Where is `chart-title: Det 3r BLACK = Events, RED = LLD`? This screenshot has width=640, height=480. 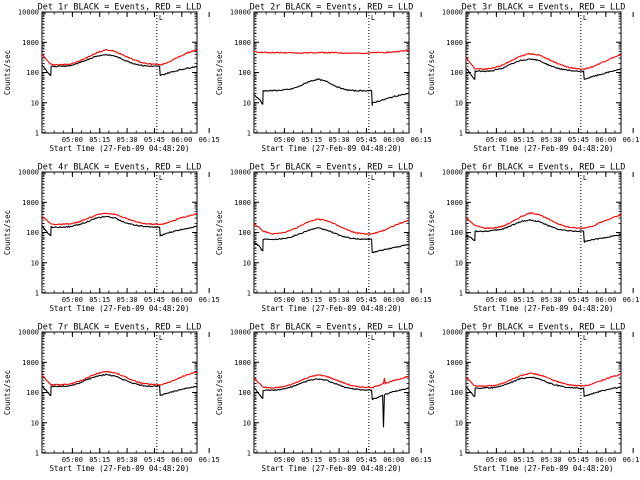 chart-title: Det 3r BLACK = Events, RED = LLD is located at coordinates (544, 8).